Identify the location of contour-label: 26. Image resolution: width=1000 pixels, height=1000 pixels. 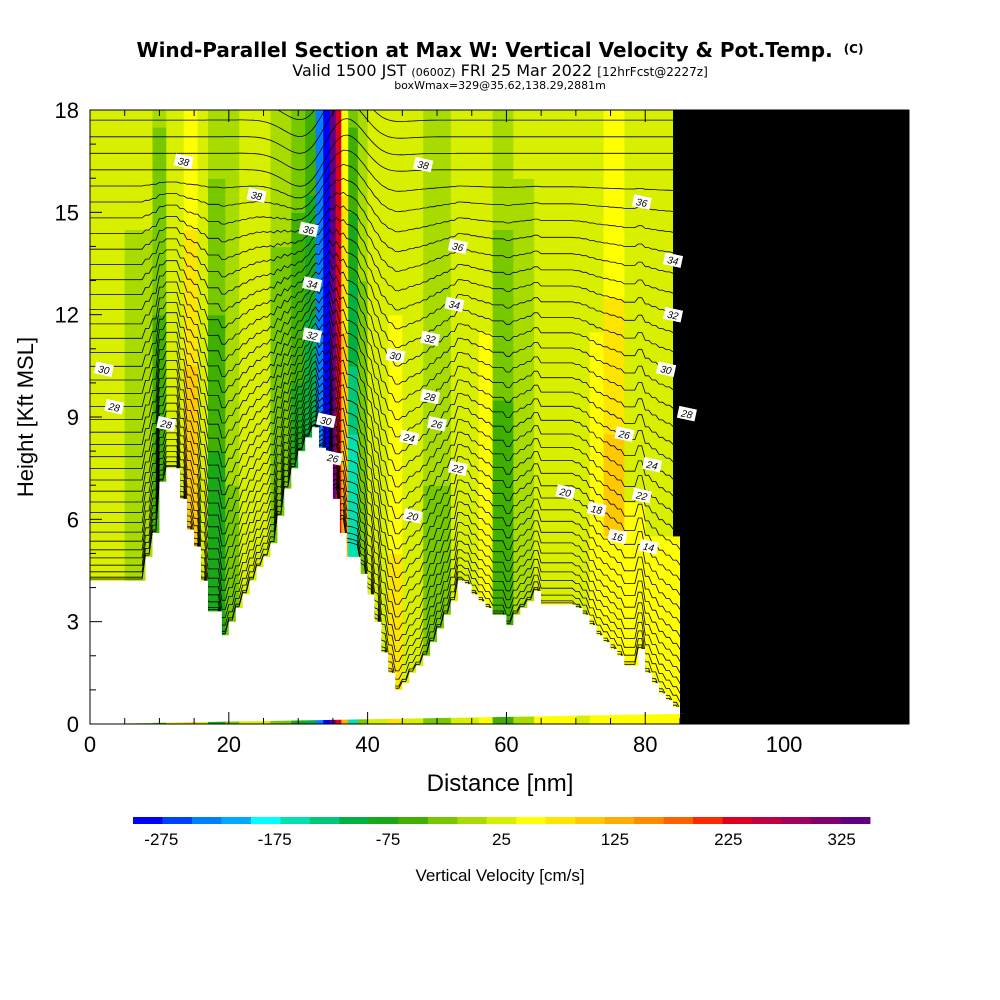
(437, 424).